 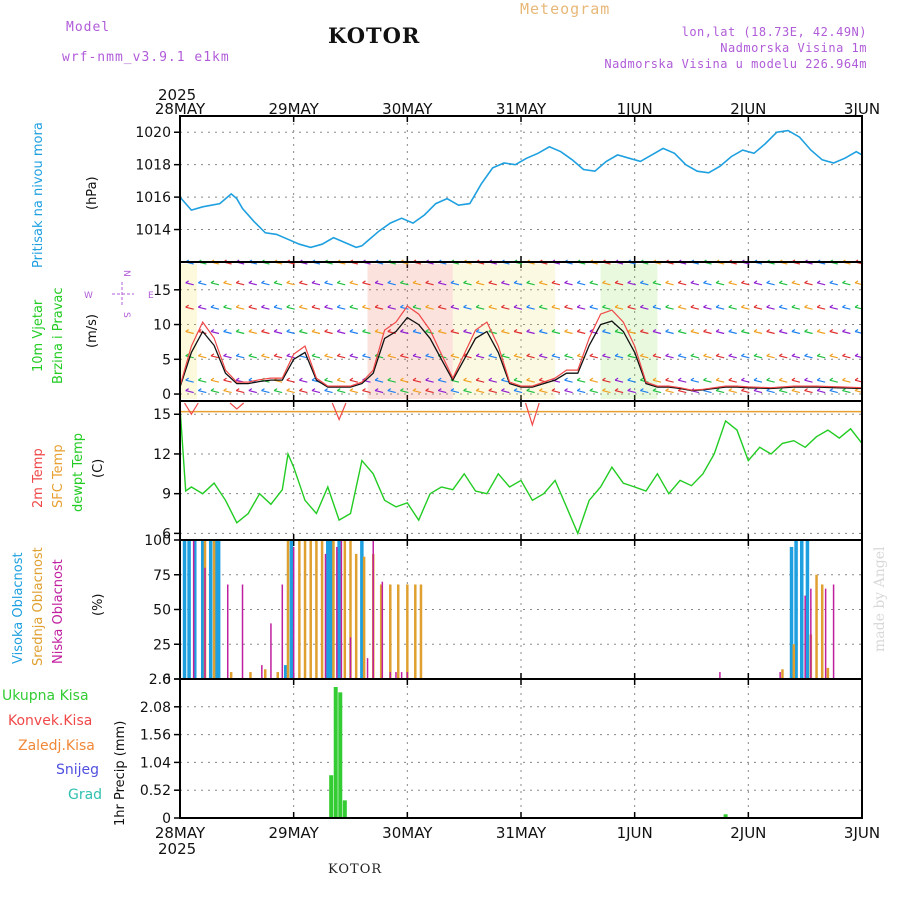 What do you see at coordinates (177, 95) in the screenshot?
I see `year-top: 2025` at bounding box center [177, 95].